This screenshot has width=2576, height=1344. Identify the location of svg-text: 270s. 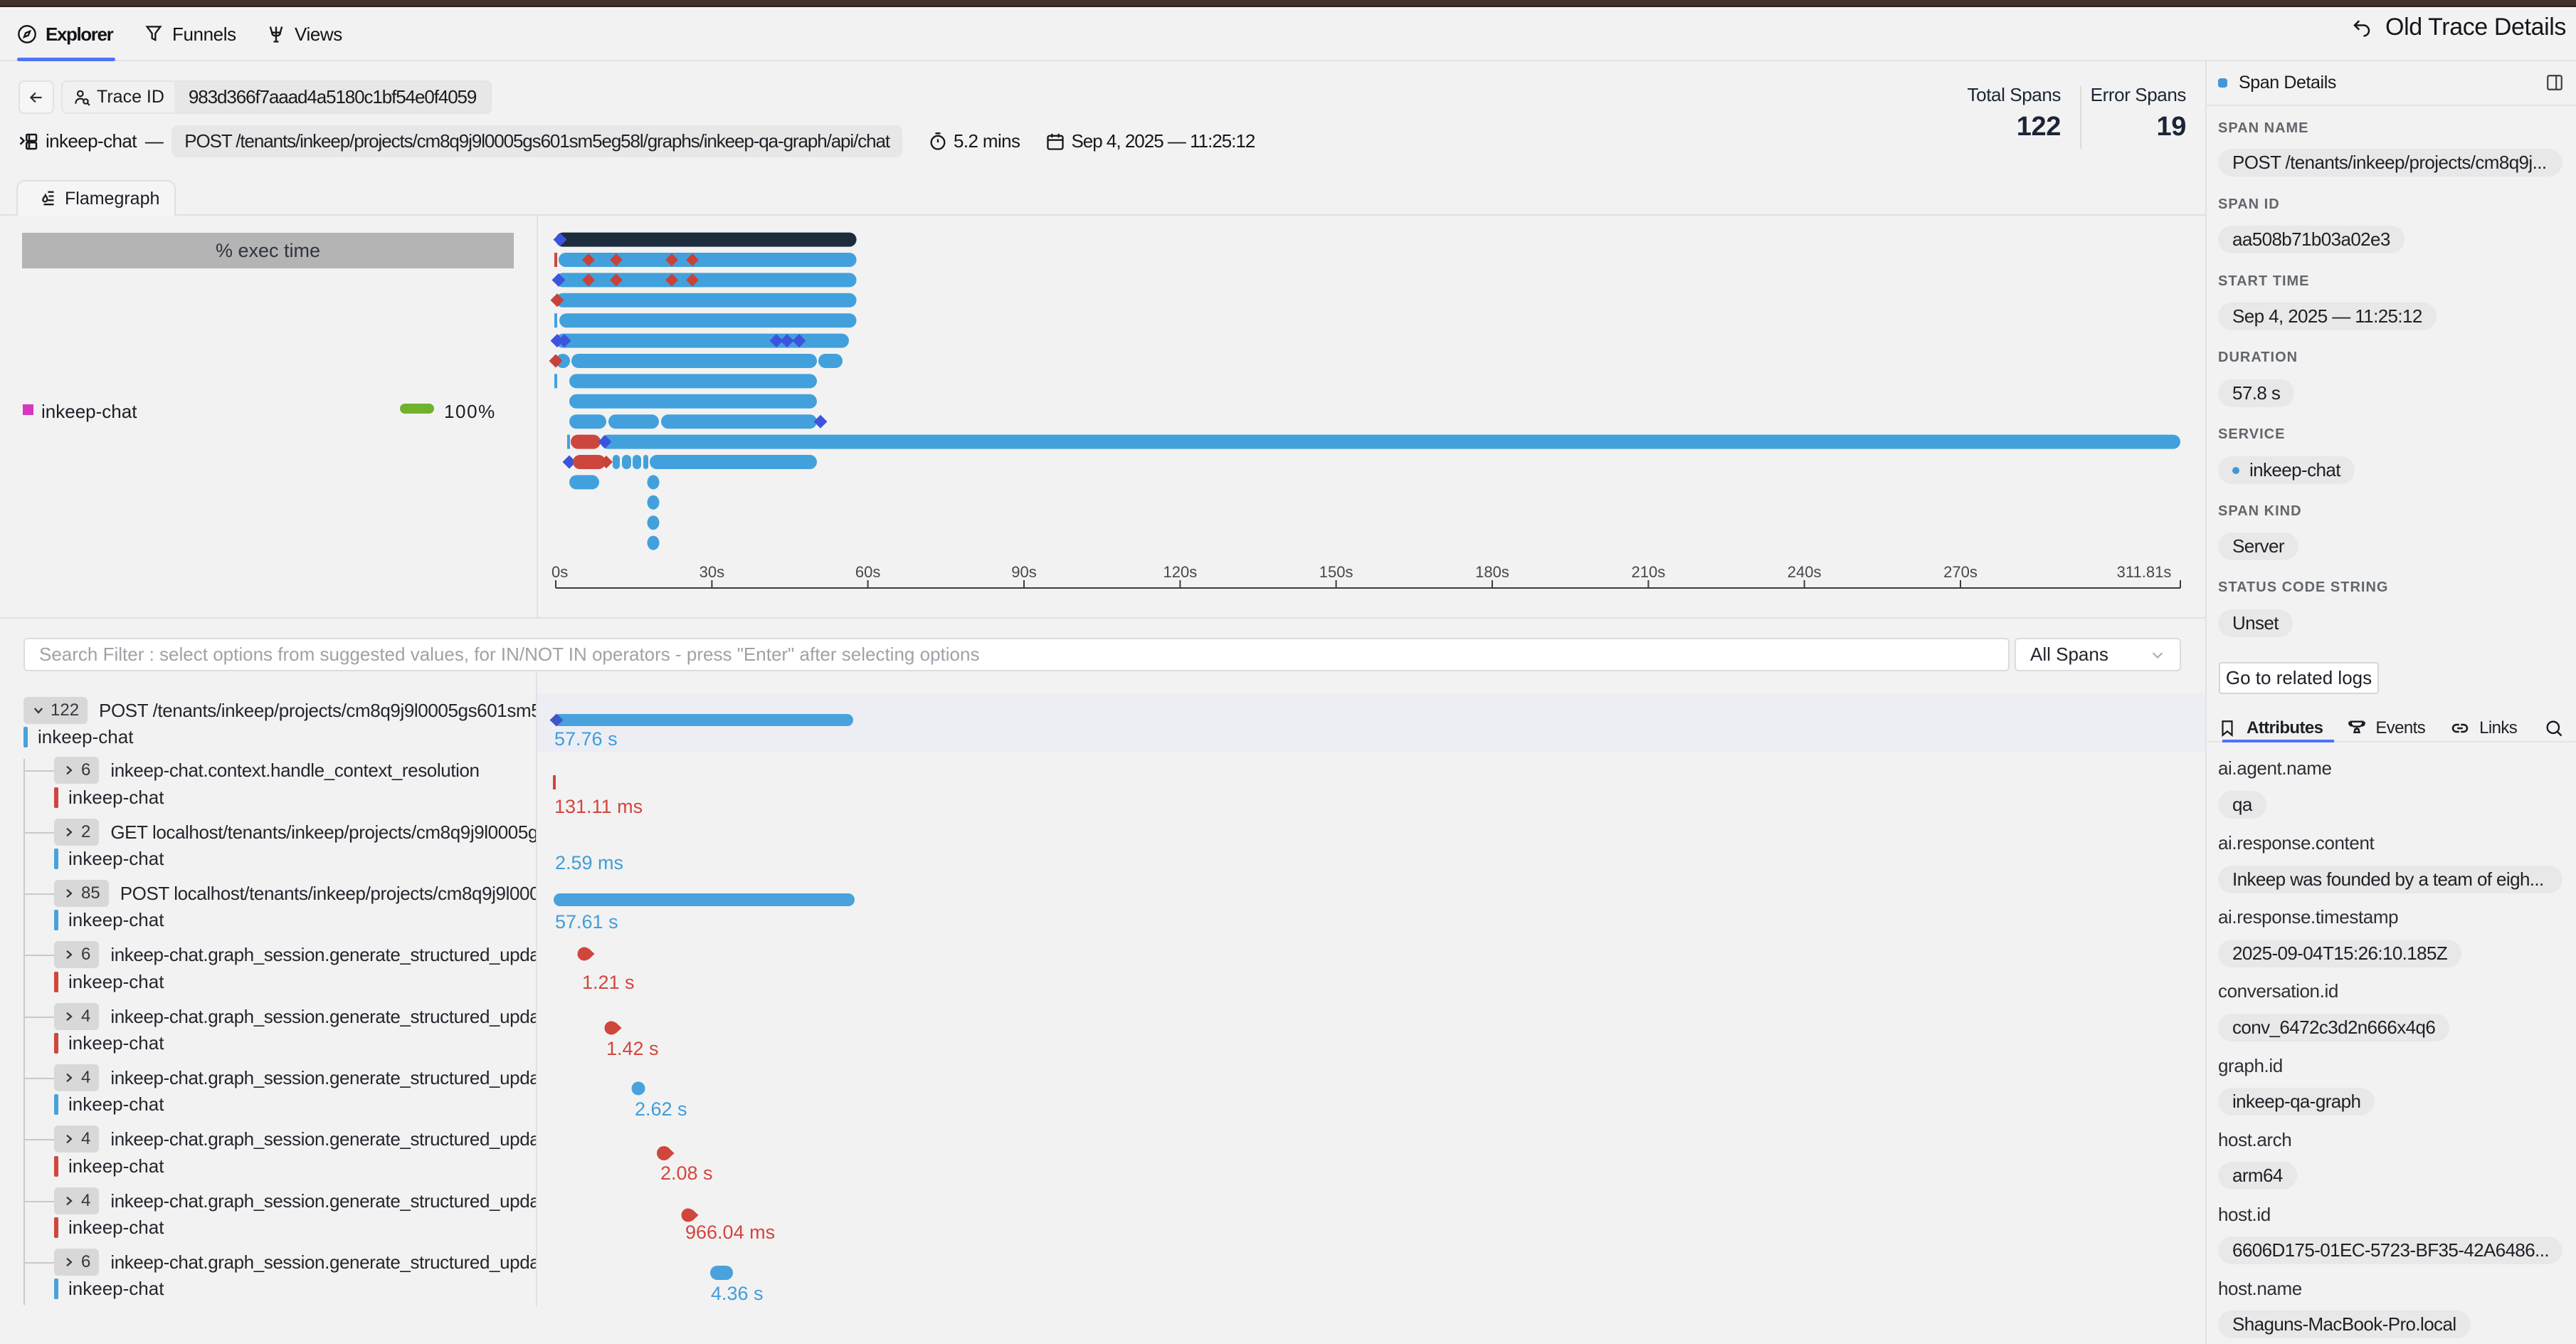
(1961, 572).